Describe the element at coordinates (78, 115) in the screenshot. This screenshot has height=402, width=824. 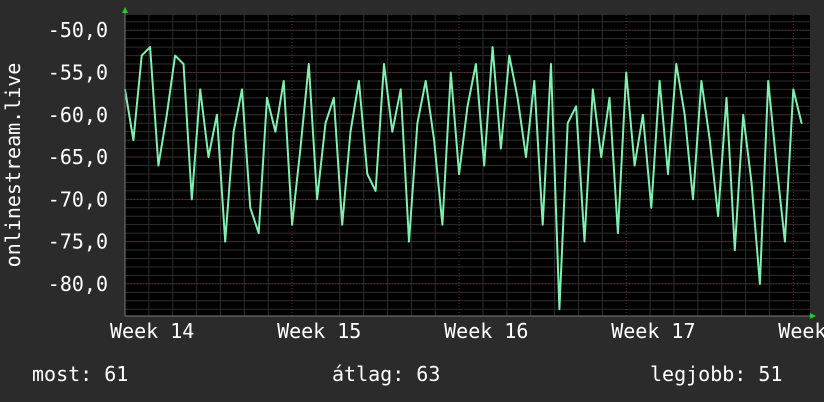
I see `y-tick-label: -60,0` at that location.